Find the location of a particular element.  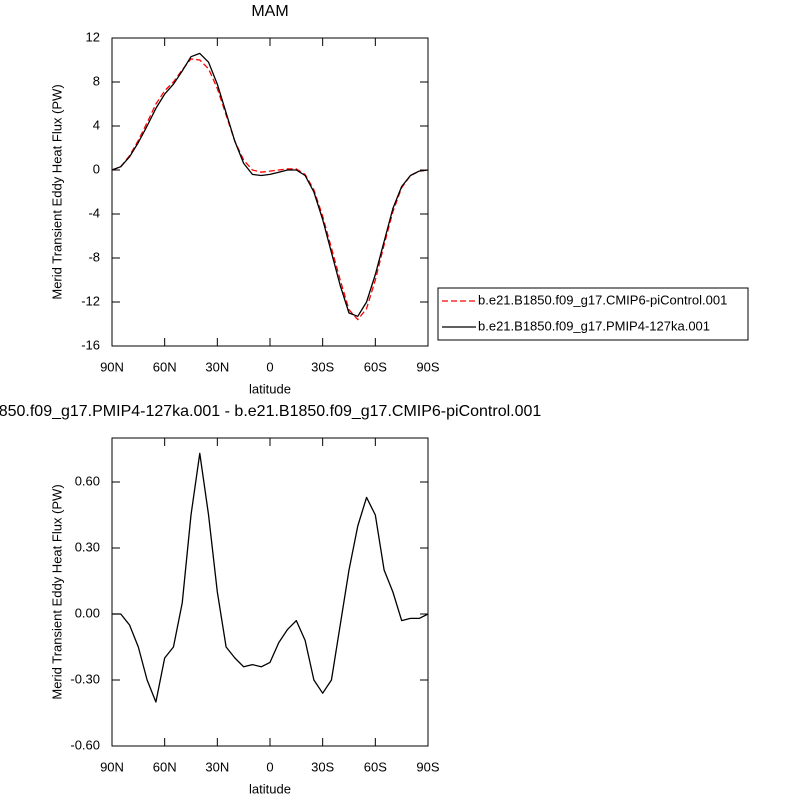

y-tick-label: -16 is located at coordinates (90, 344).